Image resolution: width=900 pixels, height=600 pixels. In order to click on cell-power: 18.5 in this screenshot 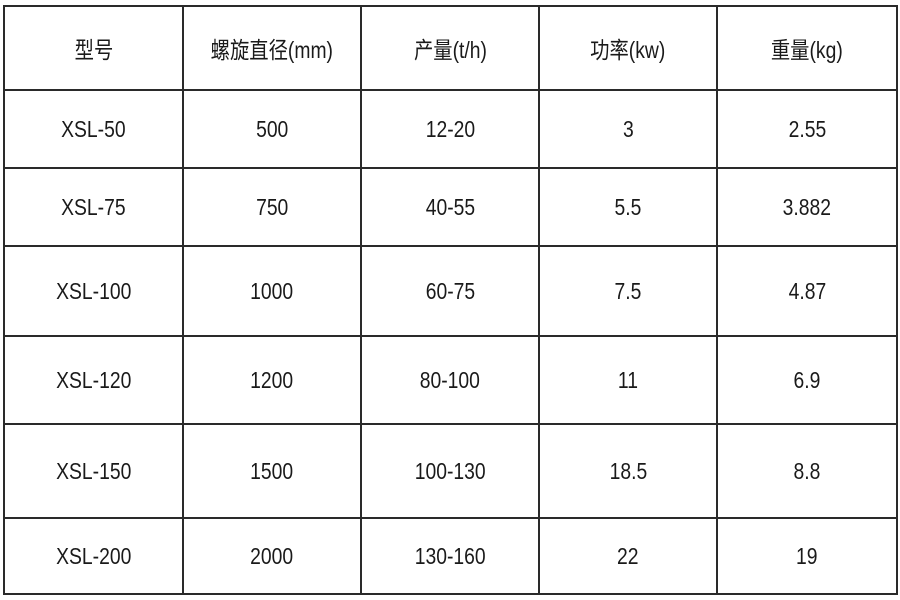, I will do `click(628, 471)`.